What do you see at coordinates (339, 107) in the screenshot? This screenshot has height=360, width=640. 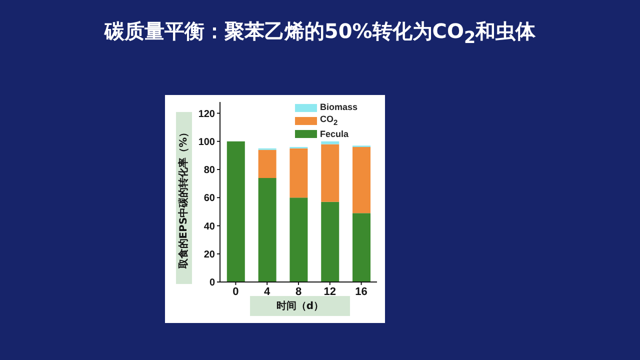 I see `legend-label: Biomass` at bounding box center [339, 107].